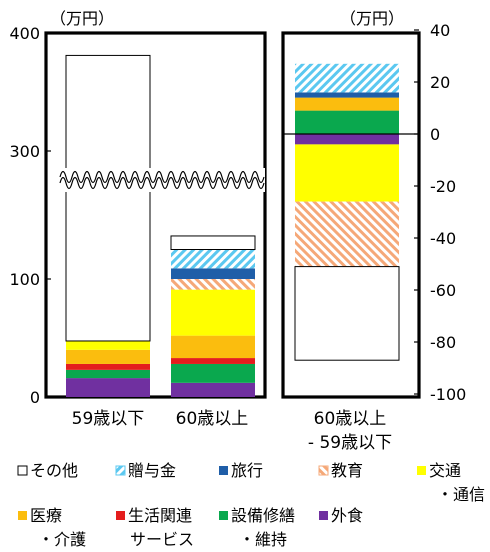  Describe the element at coordinates (160, 515) in the screenshot. I see `legend-label-service: 生活関連` at that location.